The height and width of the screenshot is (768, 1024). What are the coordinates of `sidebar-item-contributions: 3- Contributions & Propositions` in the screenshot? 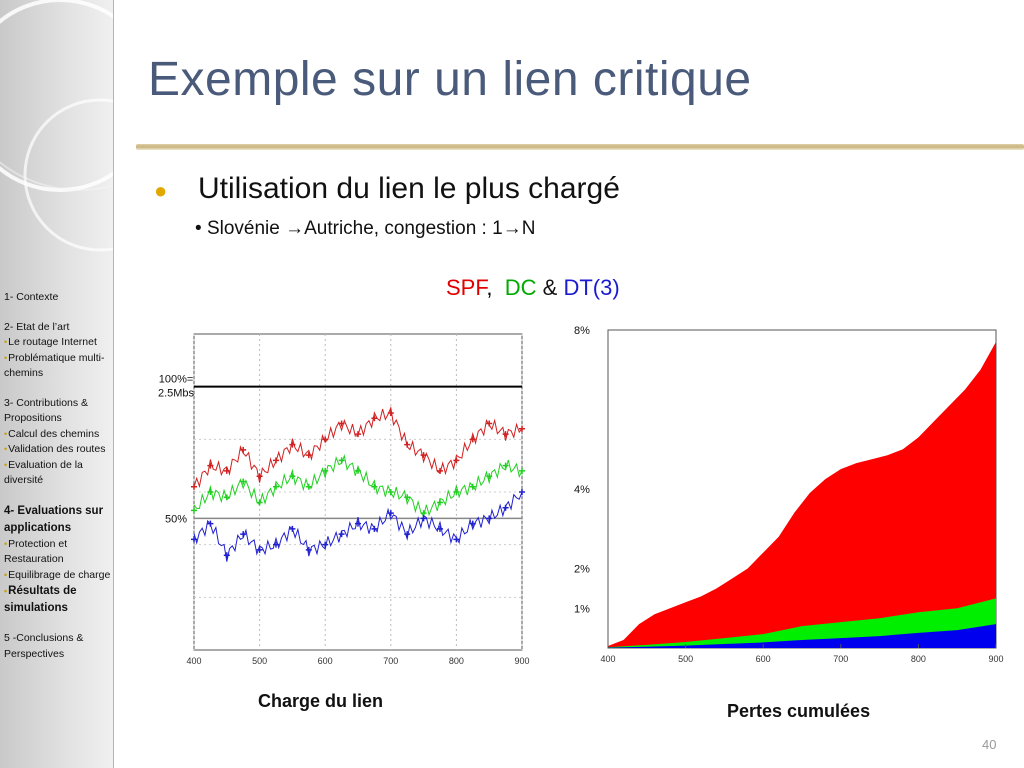 It's located at (46, 410).